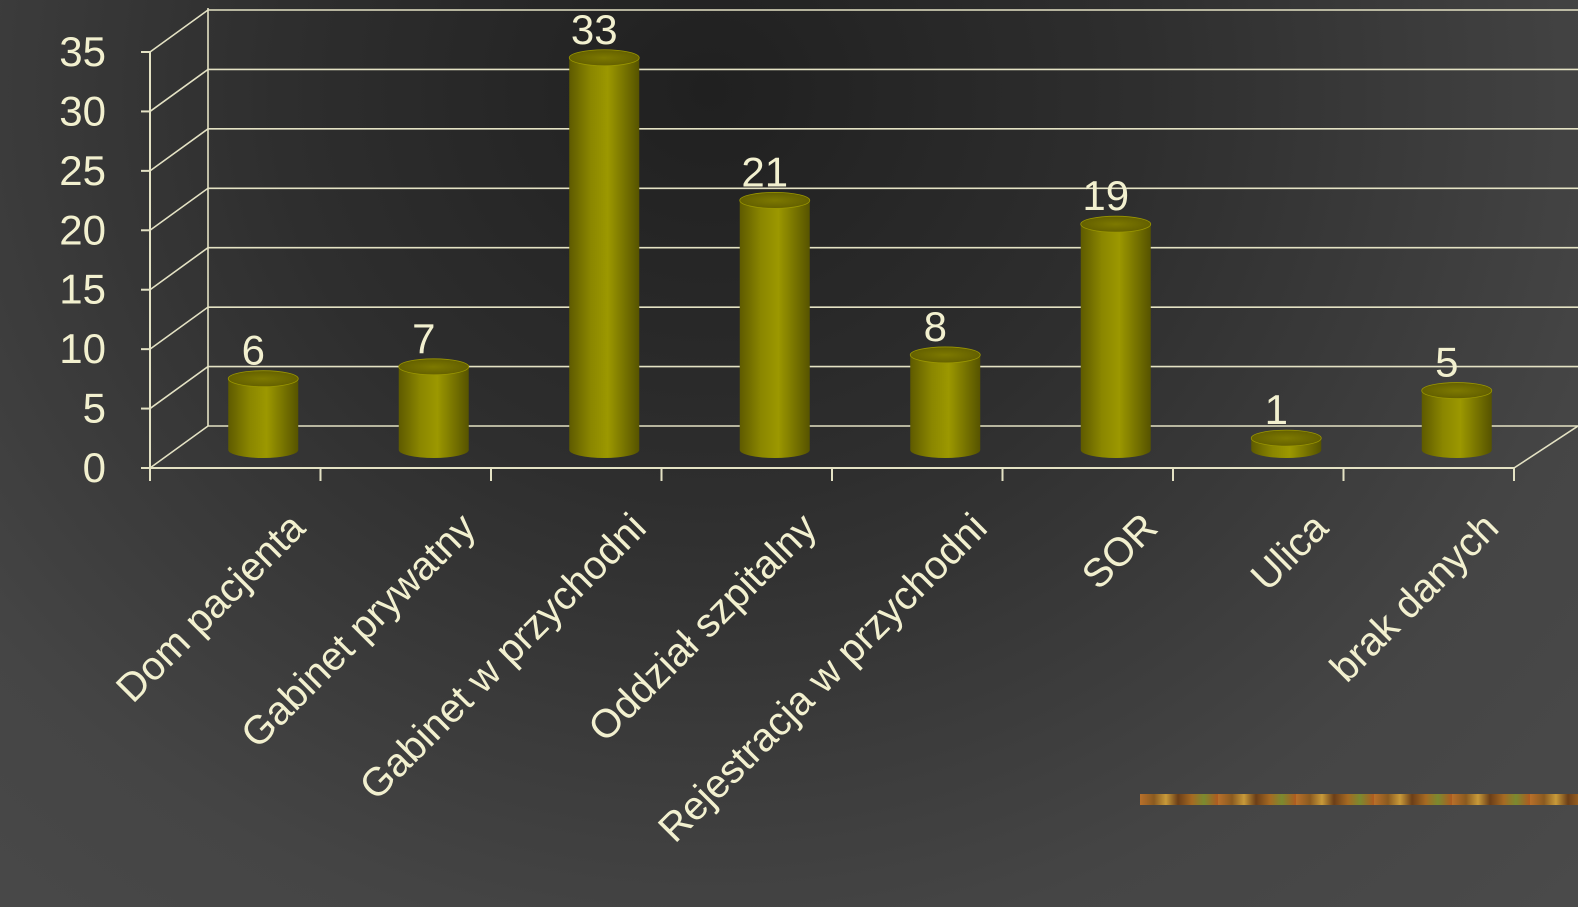 The width and height of the screenshot is (1578, 907). Describe the element at coordinates (1359, 799) in the screenshot. I see `decorative-strip-image` at that location.